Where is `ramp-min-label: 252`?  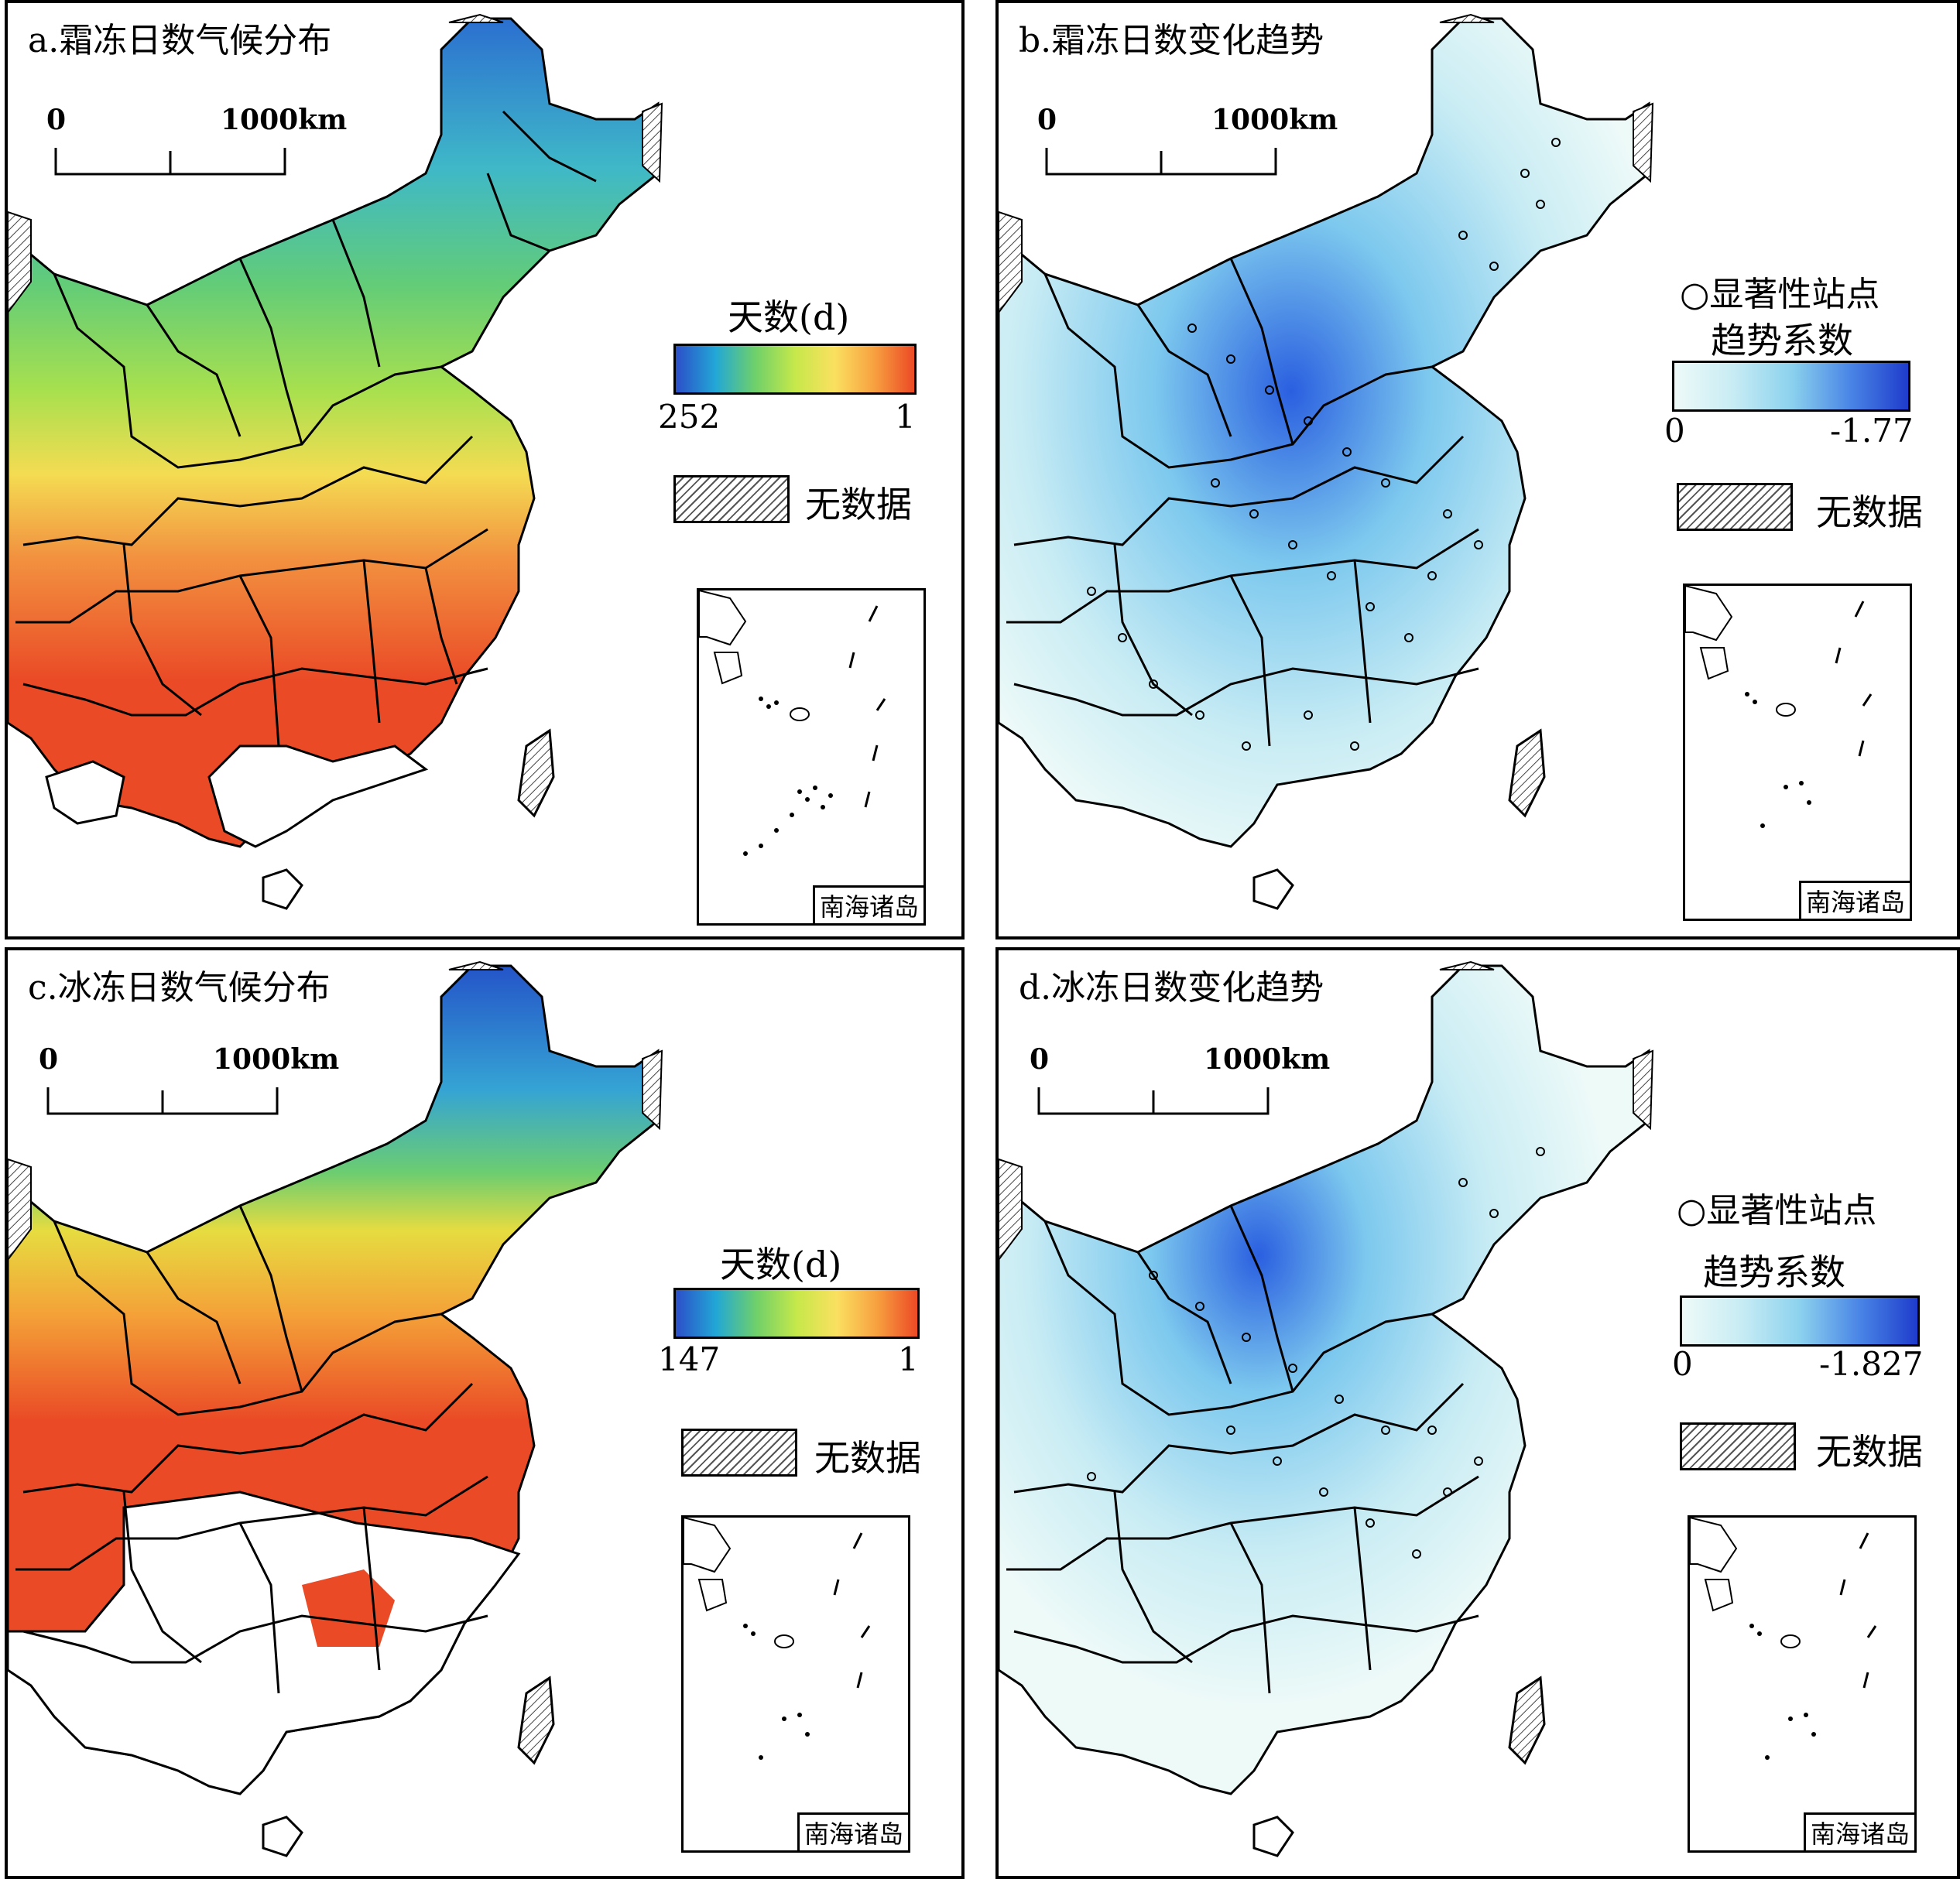 ramp-min-label: 252 is located at coordinates (689, 417).